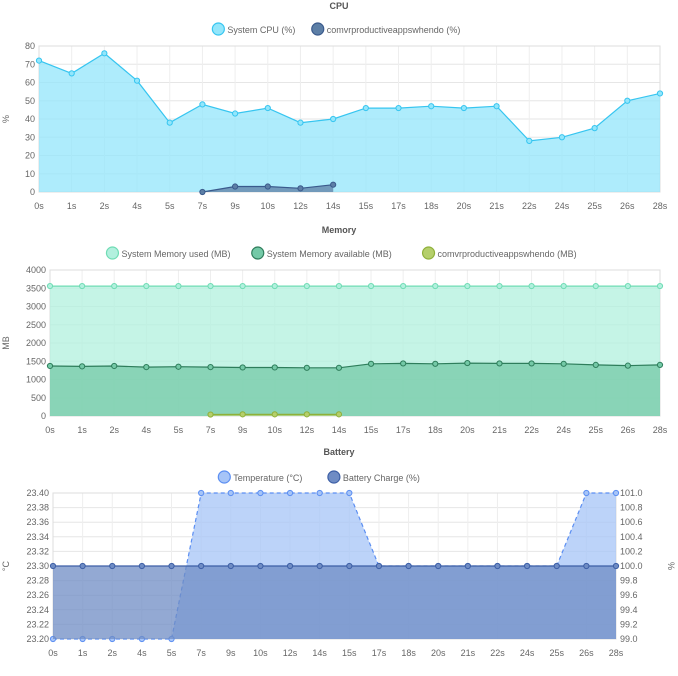 This screenshot has width=678, height=676. Describe the element at coordinates (373, 477) in the screenshot. I see `legend-item: Battery Charge (%)` at that location.